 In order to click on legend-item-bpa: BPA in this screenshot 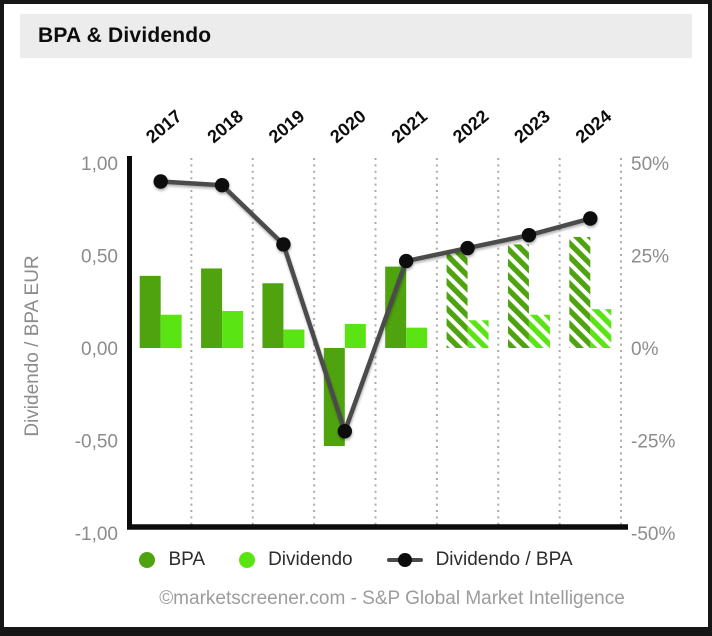, I will do `click(172, 560)`.